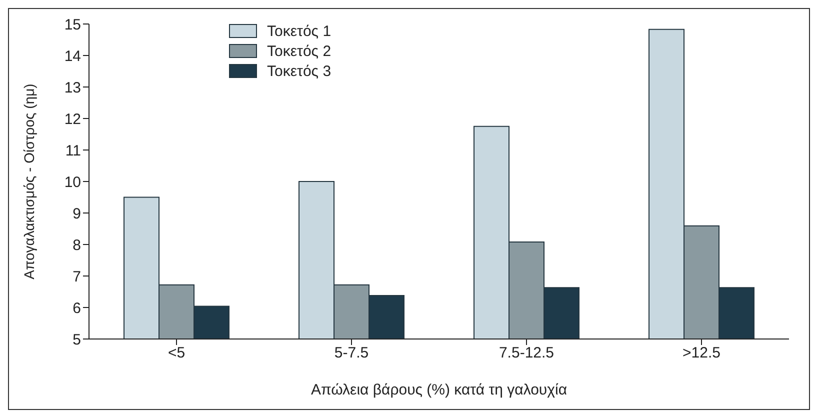  What do you see at coordinates (351, 353) in the screenshot?
I see `x-tick-label: 5-7.5` at bounding box center [351, 353].